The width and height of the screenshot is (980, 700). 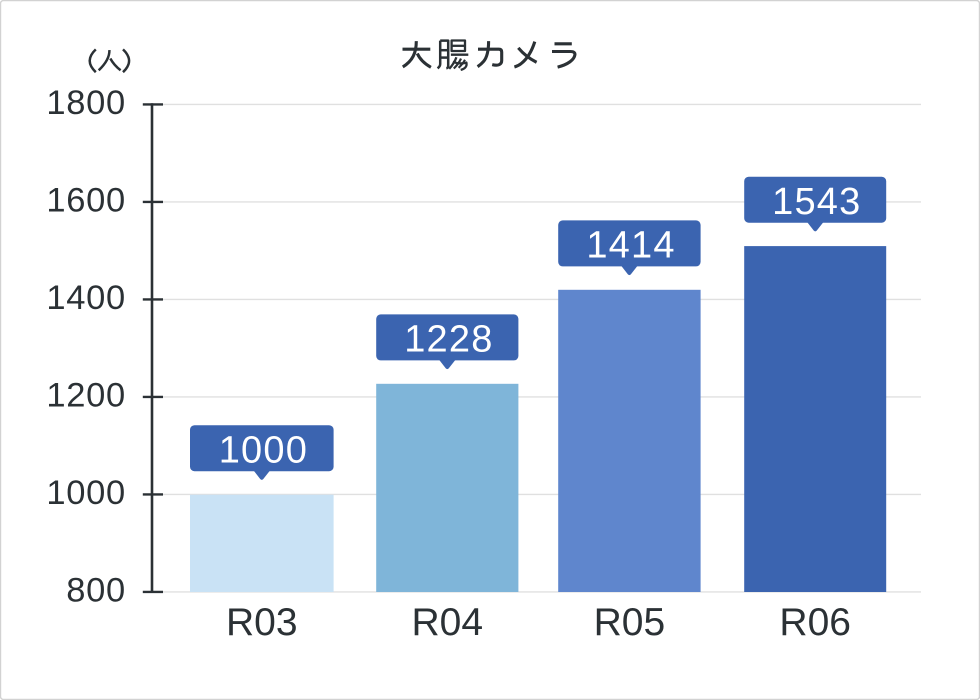 I want to click on svg-text: 1400, so click(x=86, y=298).